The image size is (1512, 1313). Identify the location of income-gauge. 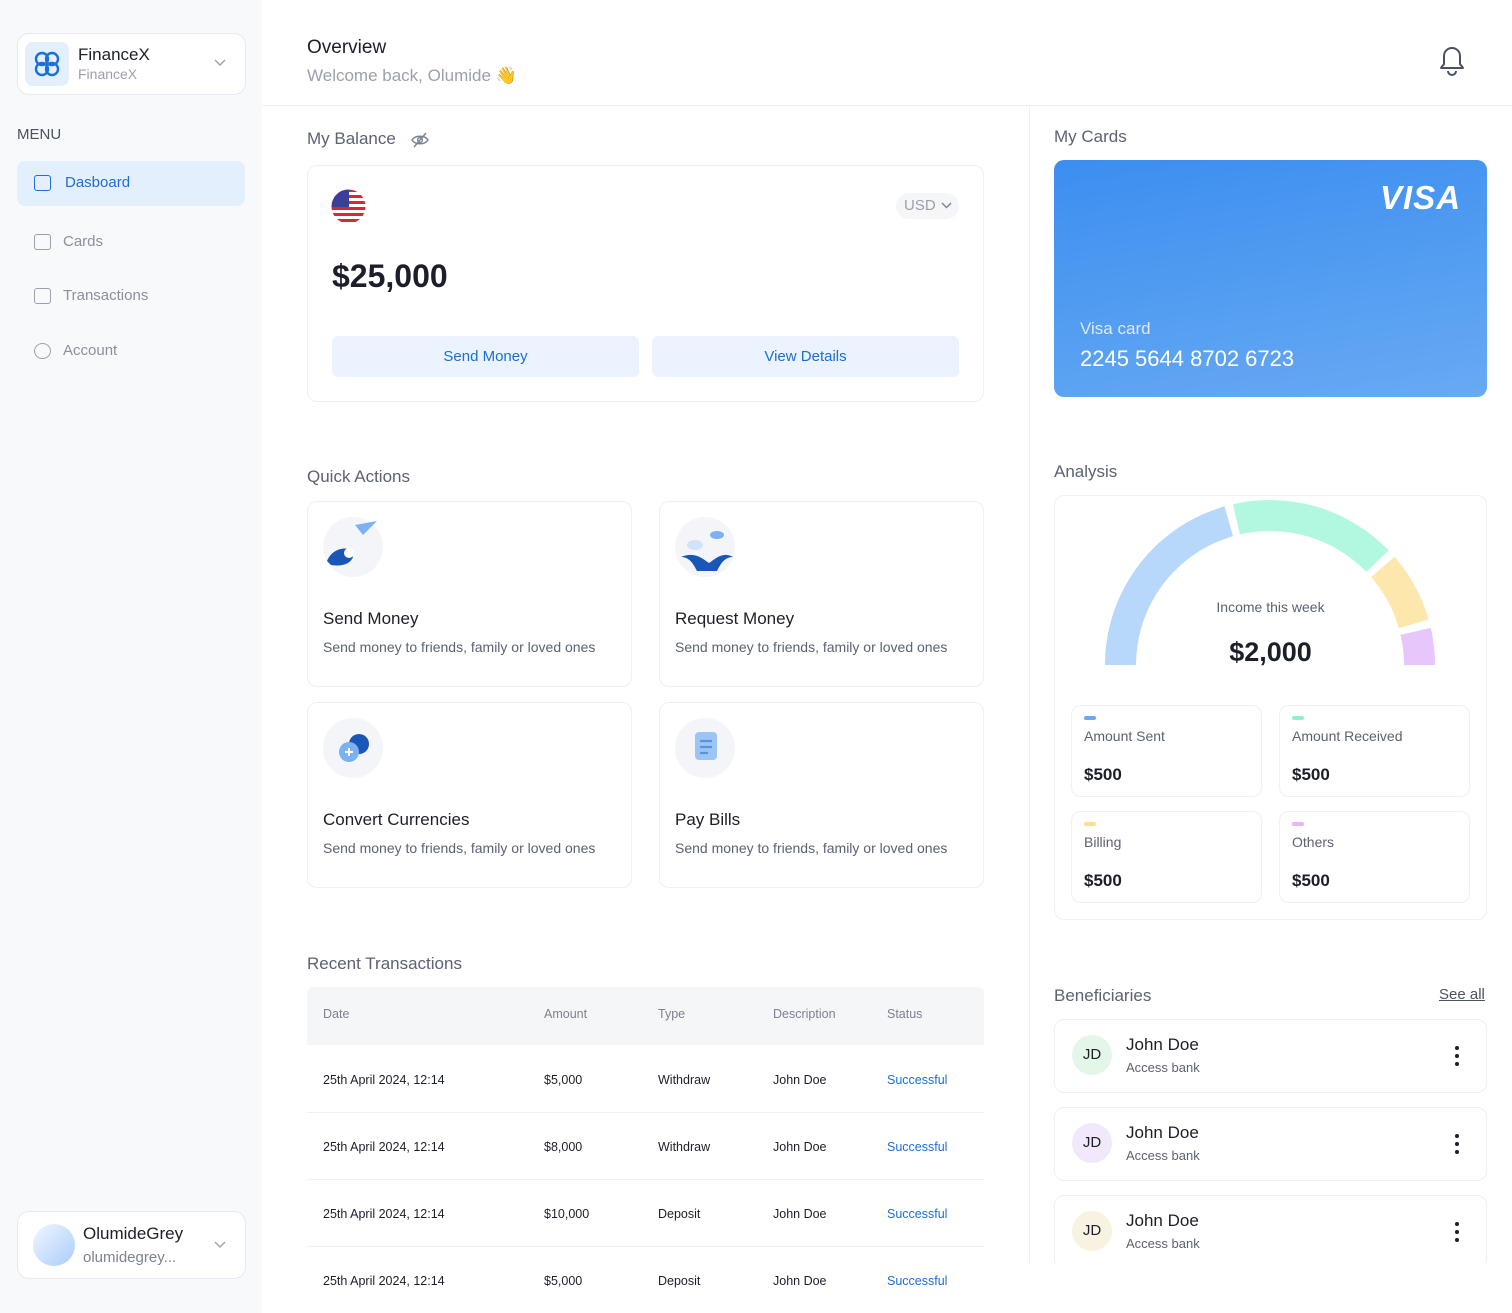
(1270, 582).